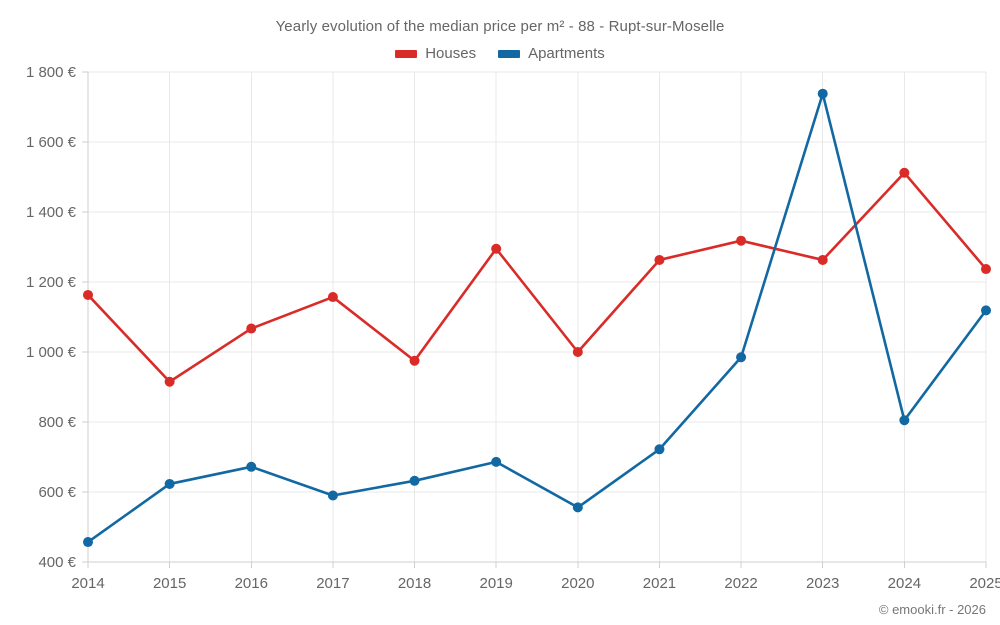  I want to click on legend-swatch-apartments, so click(509, 53).